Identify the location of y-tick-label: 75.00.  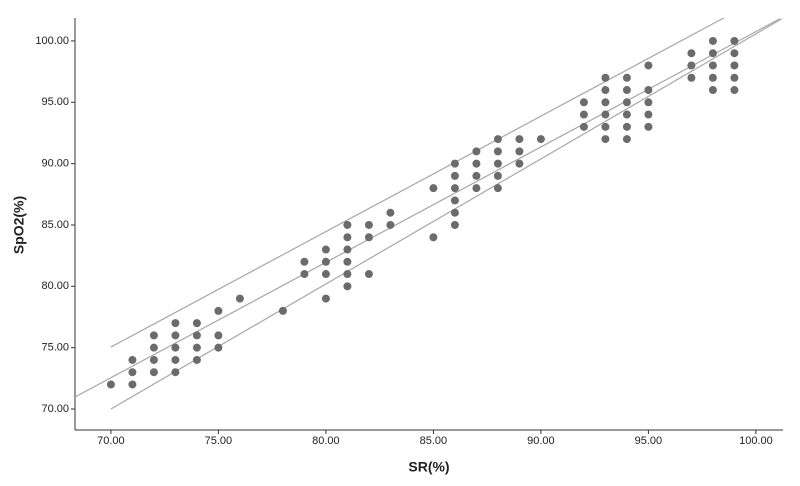
(55, 348).